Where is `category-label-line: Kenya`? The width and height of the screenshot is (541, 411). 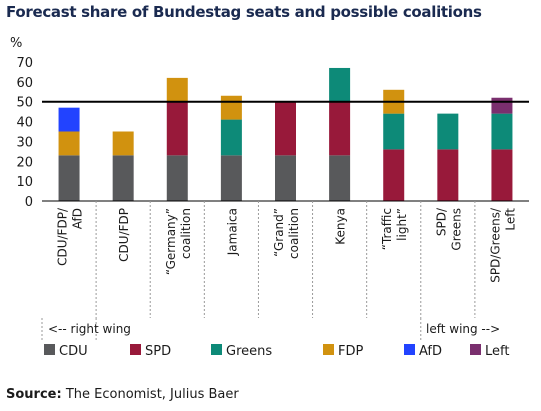
category-label-line: Kenya is located at coordinates (341, 226).